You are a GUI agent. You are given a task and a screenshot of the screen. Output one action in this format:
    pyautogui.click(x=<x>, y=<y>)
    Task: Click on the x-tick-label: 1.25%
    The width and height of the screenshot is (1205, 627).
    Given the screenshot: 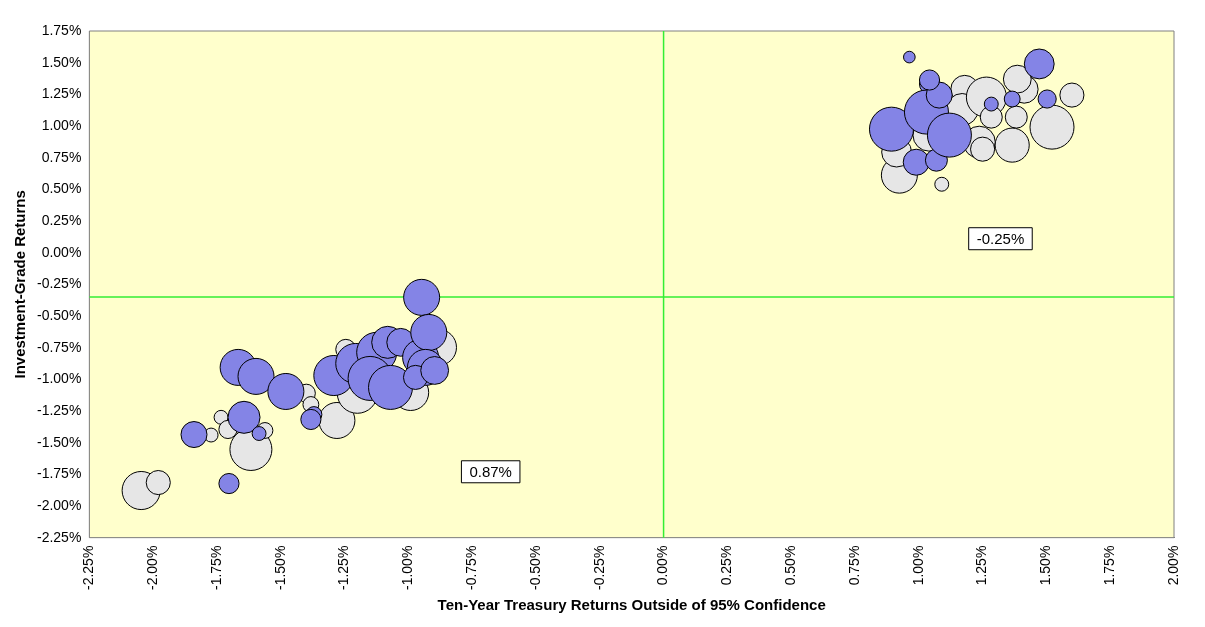 What is the action you would take?
    pyautogui.click(x=981, y=565)
    